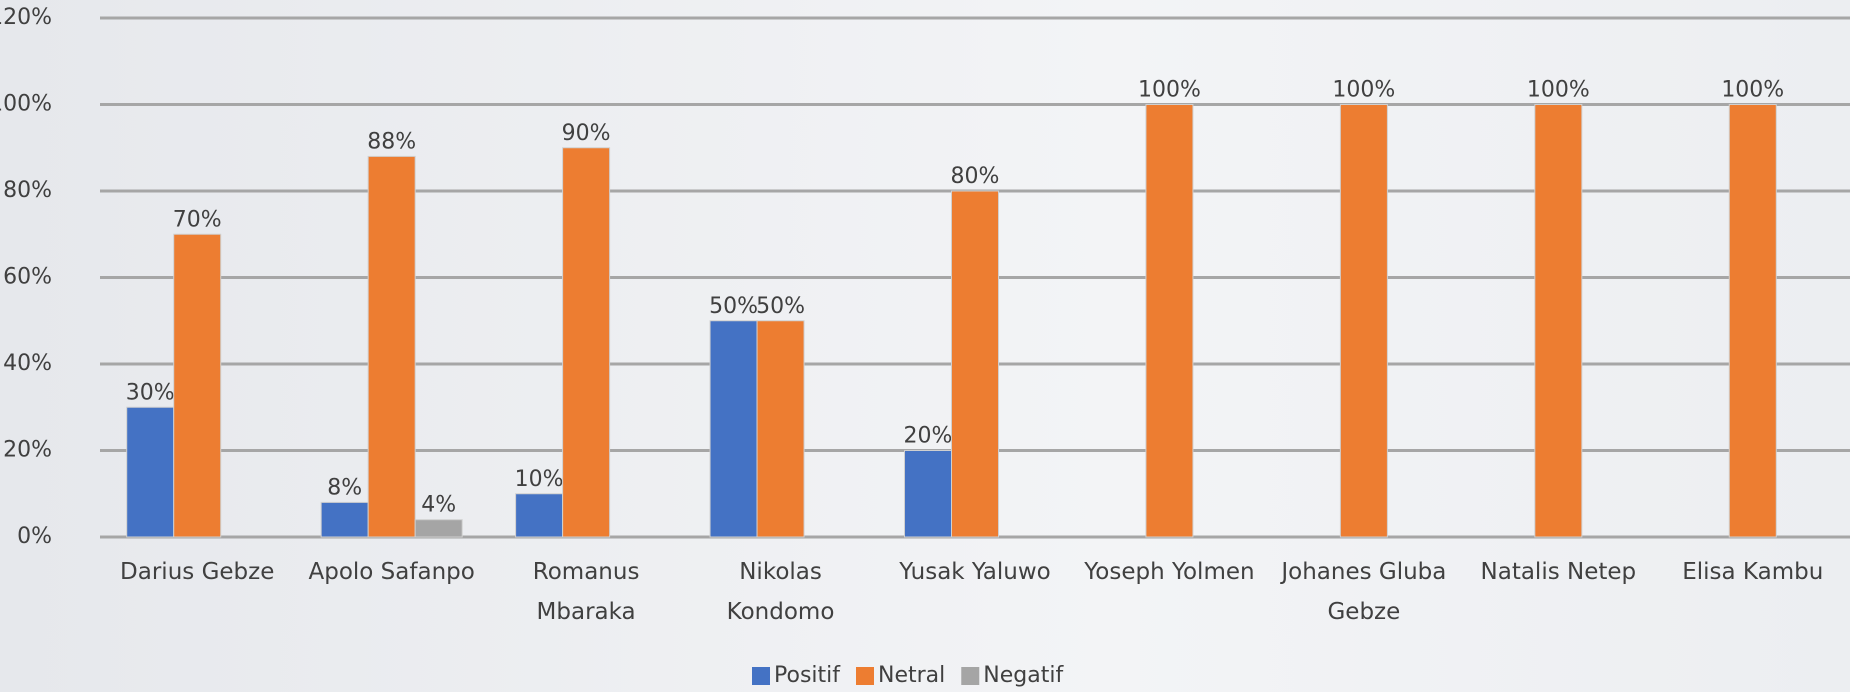  I want to click on x-tick-label: Apolo Safanpo, so click(391, 572).